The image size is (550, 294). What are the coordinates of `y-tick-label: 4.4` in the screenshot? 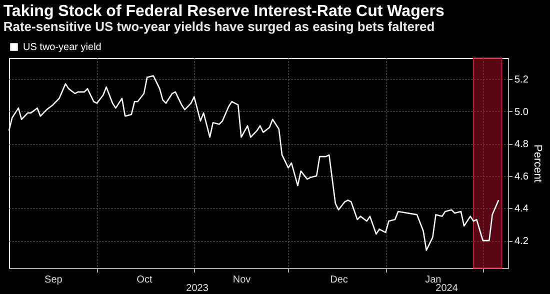 It's located at (521, 209).